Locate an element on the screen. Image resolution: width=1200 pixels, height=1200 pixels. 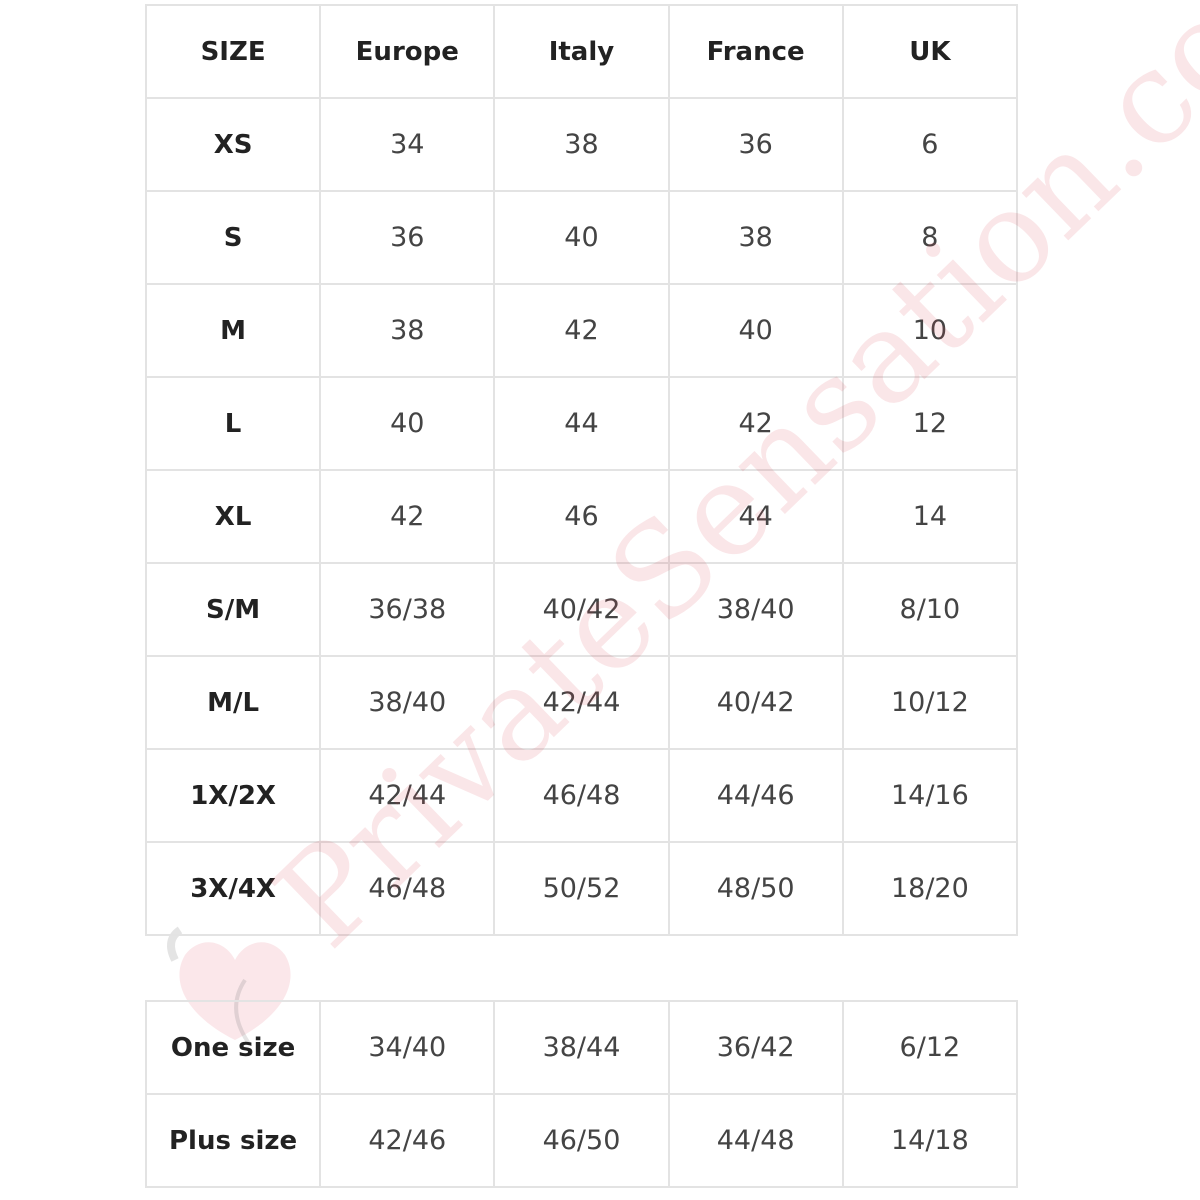
table-row: 1X/2X 42/44 46/48 44/46 14/16 is located at coordinates (581, 795).